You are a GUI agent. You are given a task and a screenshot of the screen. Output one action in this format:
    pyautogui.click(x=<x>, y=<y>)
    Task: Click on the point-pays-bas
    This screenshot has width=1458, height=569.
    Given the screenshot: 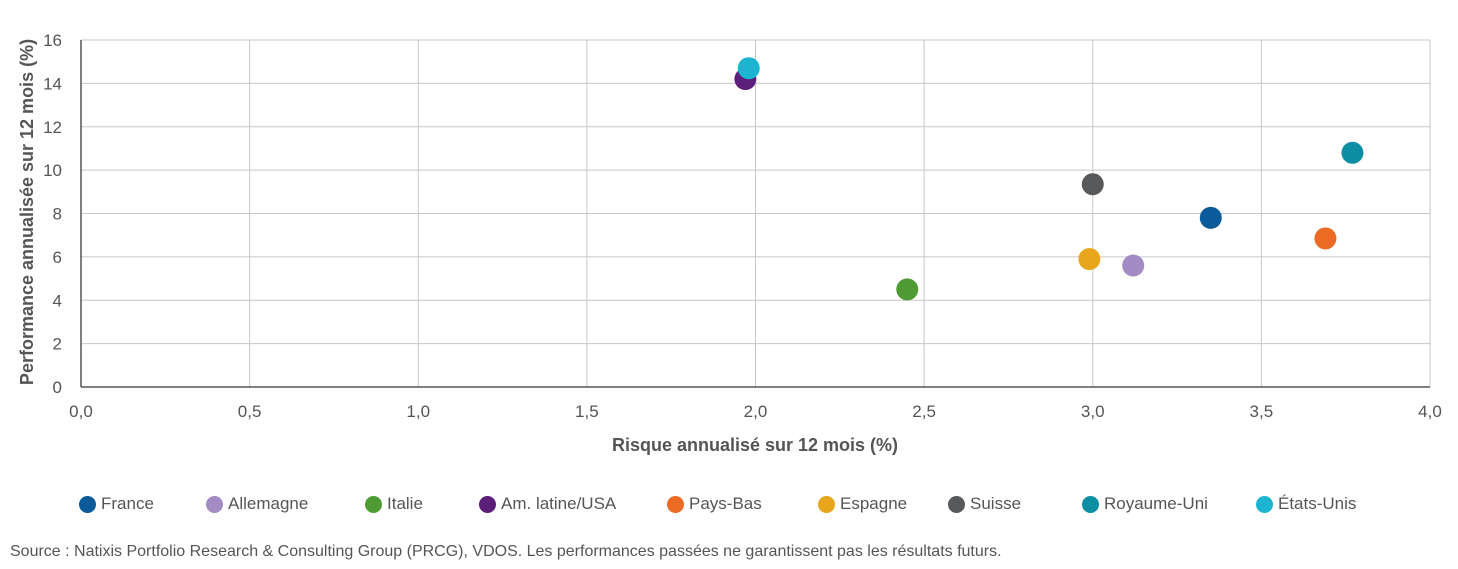 What is the action you would take?
    pyautogui.click(x=1325, y=238)
    